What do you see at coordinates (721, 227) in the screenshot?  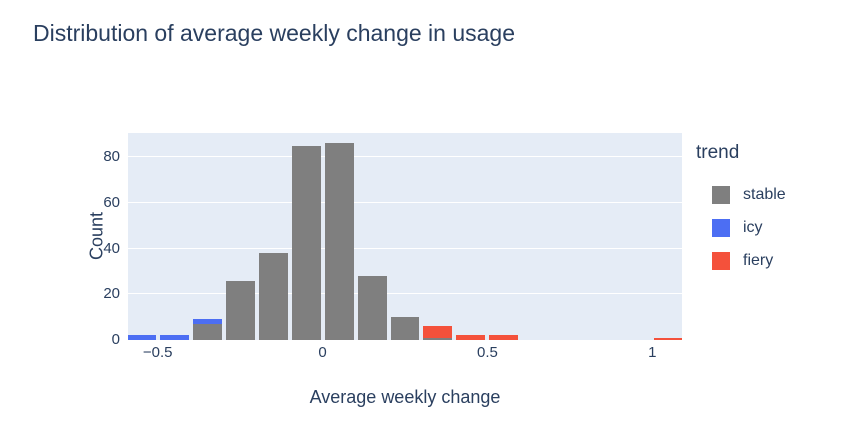 I see `icy-swatch` at bounding box center [721, 227].